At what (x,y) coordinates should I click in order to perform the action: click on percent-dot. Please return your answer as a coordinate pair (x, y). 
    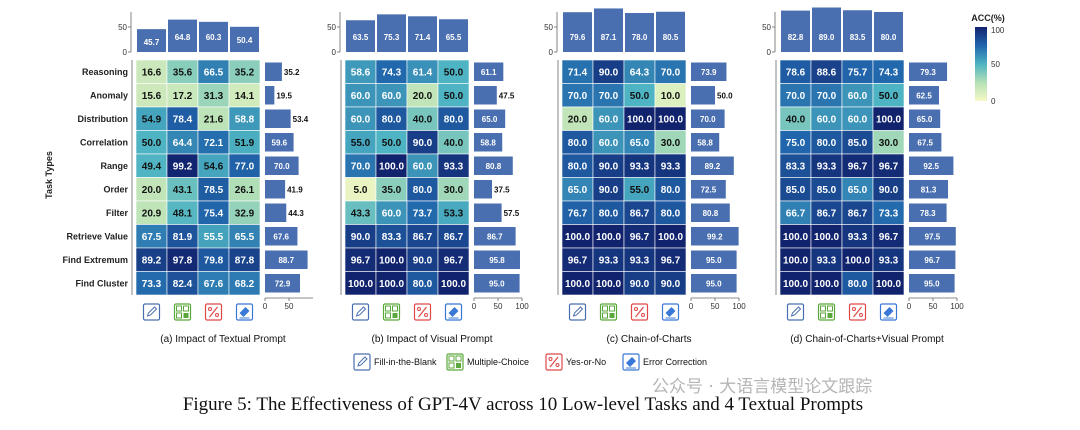
    Looking at the image, I should click on (861, 315).